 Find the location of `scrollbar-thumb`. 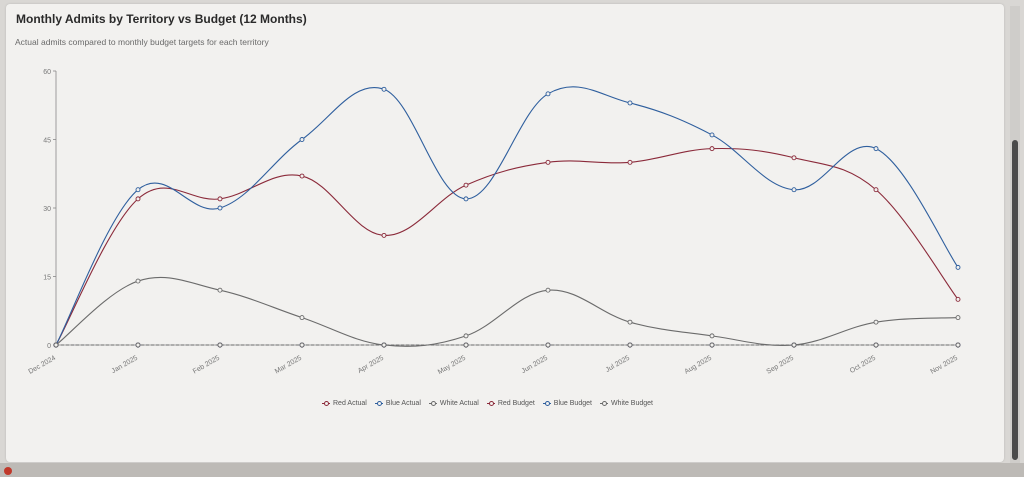

scrollbar-thumb is located at coordinates (1015, 300).